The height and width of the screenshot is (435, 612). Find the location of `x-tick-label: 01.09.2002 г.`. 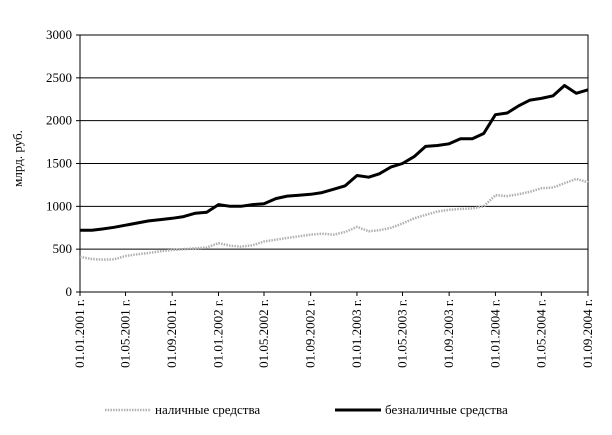

x-tick-label: 01.09.2002 г. is located at coordinates (310, 333).